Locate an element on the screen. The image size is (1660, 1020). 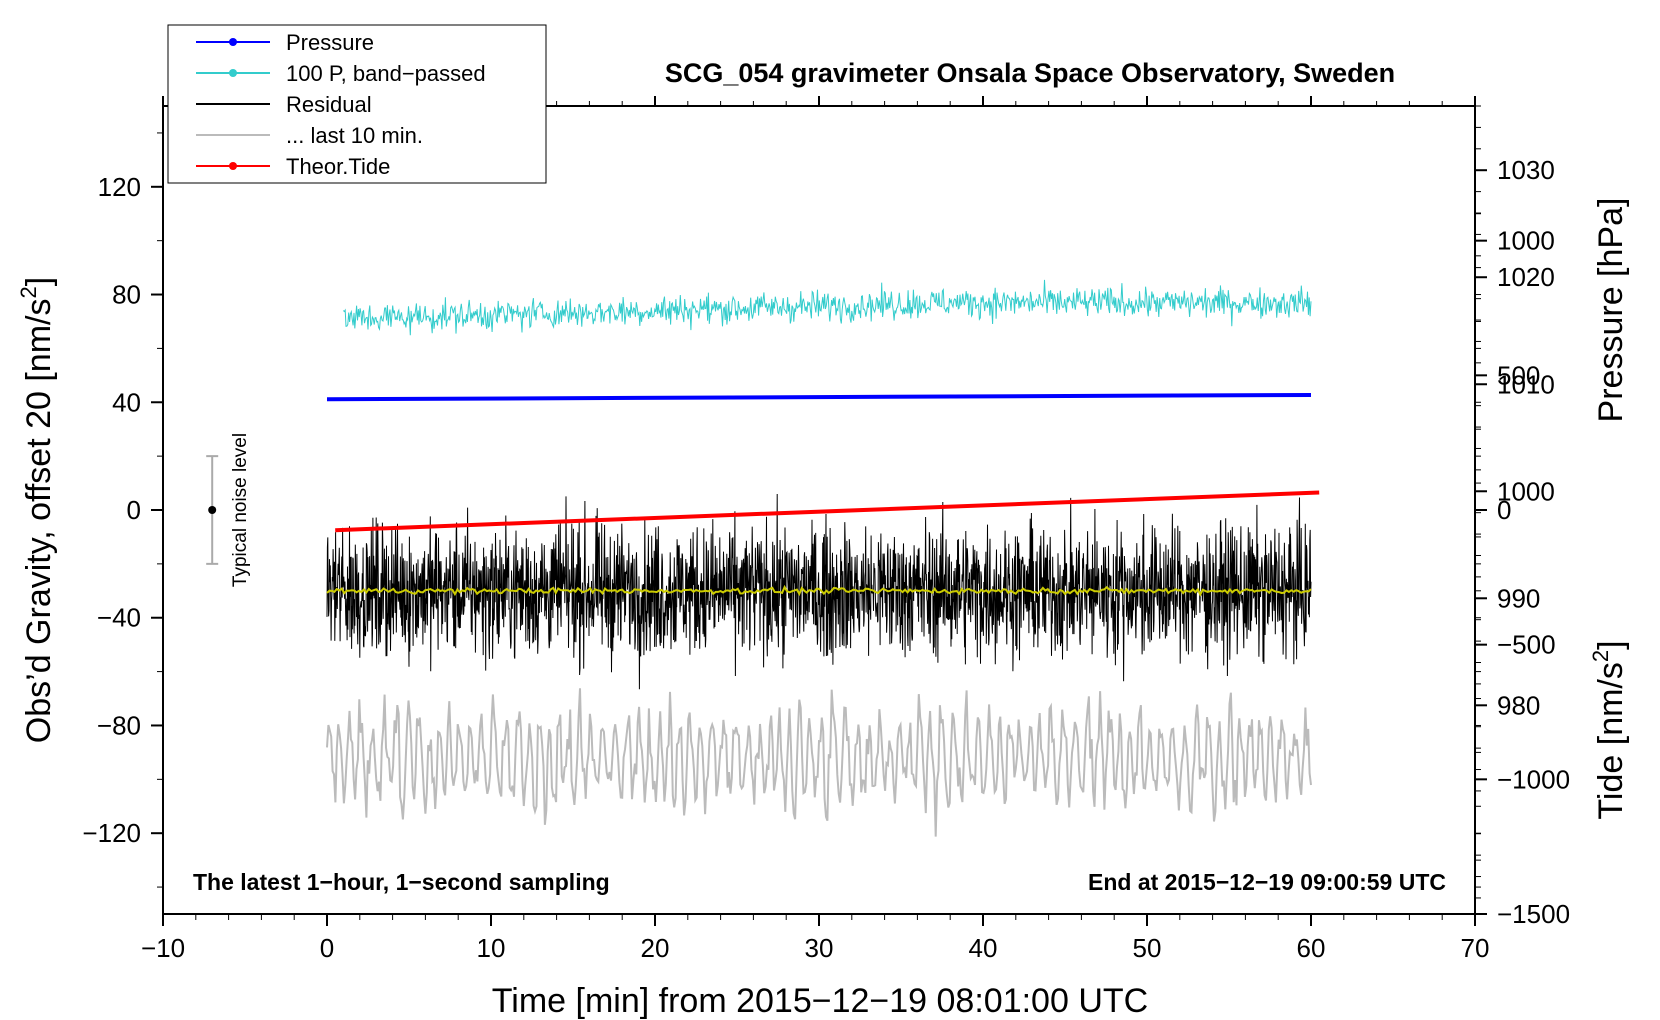
pressure-tick-label: 980 is located at coordinates (1518, 705).